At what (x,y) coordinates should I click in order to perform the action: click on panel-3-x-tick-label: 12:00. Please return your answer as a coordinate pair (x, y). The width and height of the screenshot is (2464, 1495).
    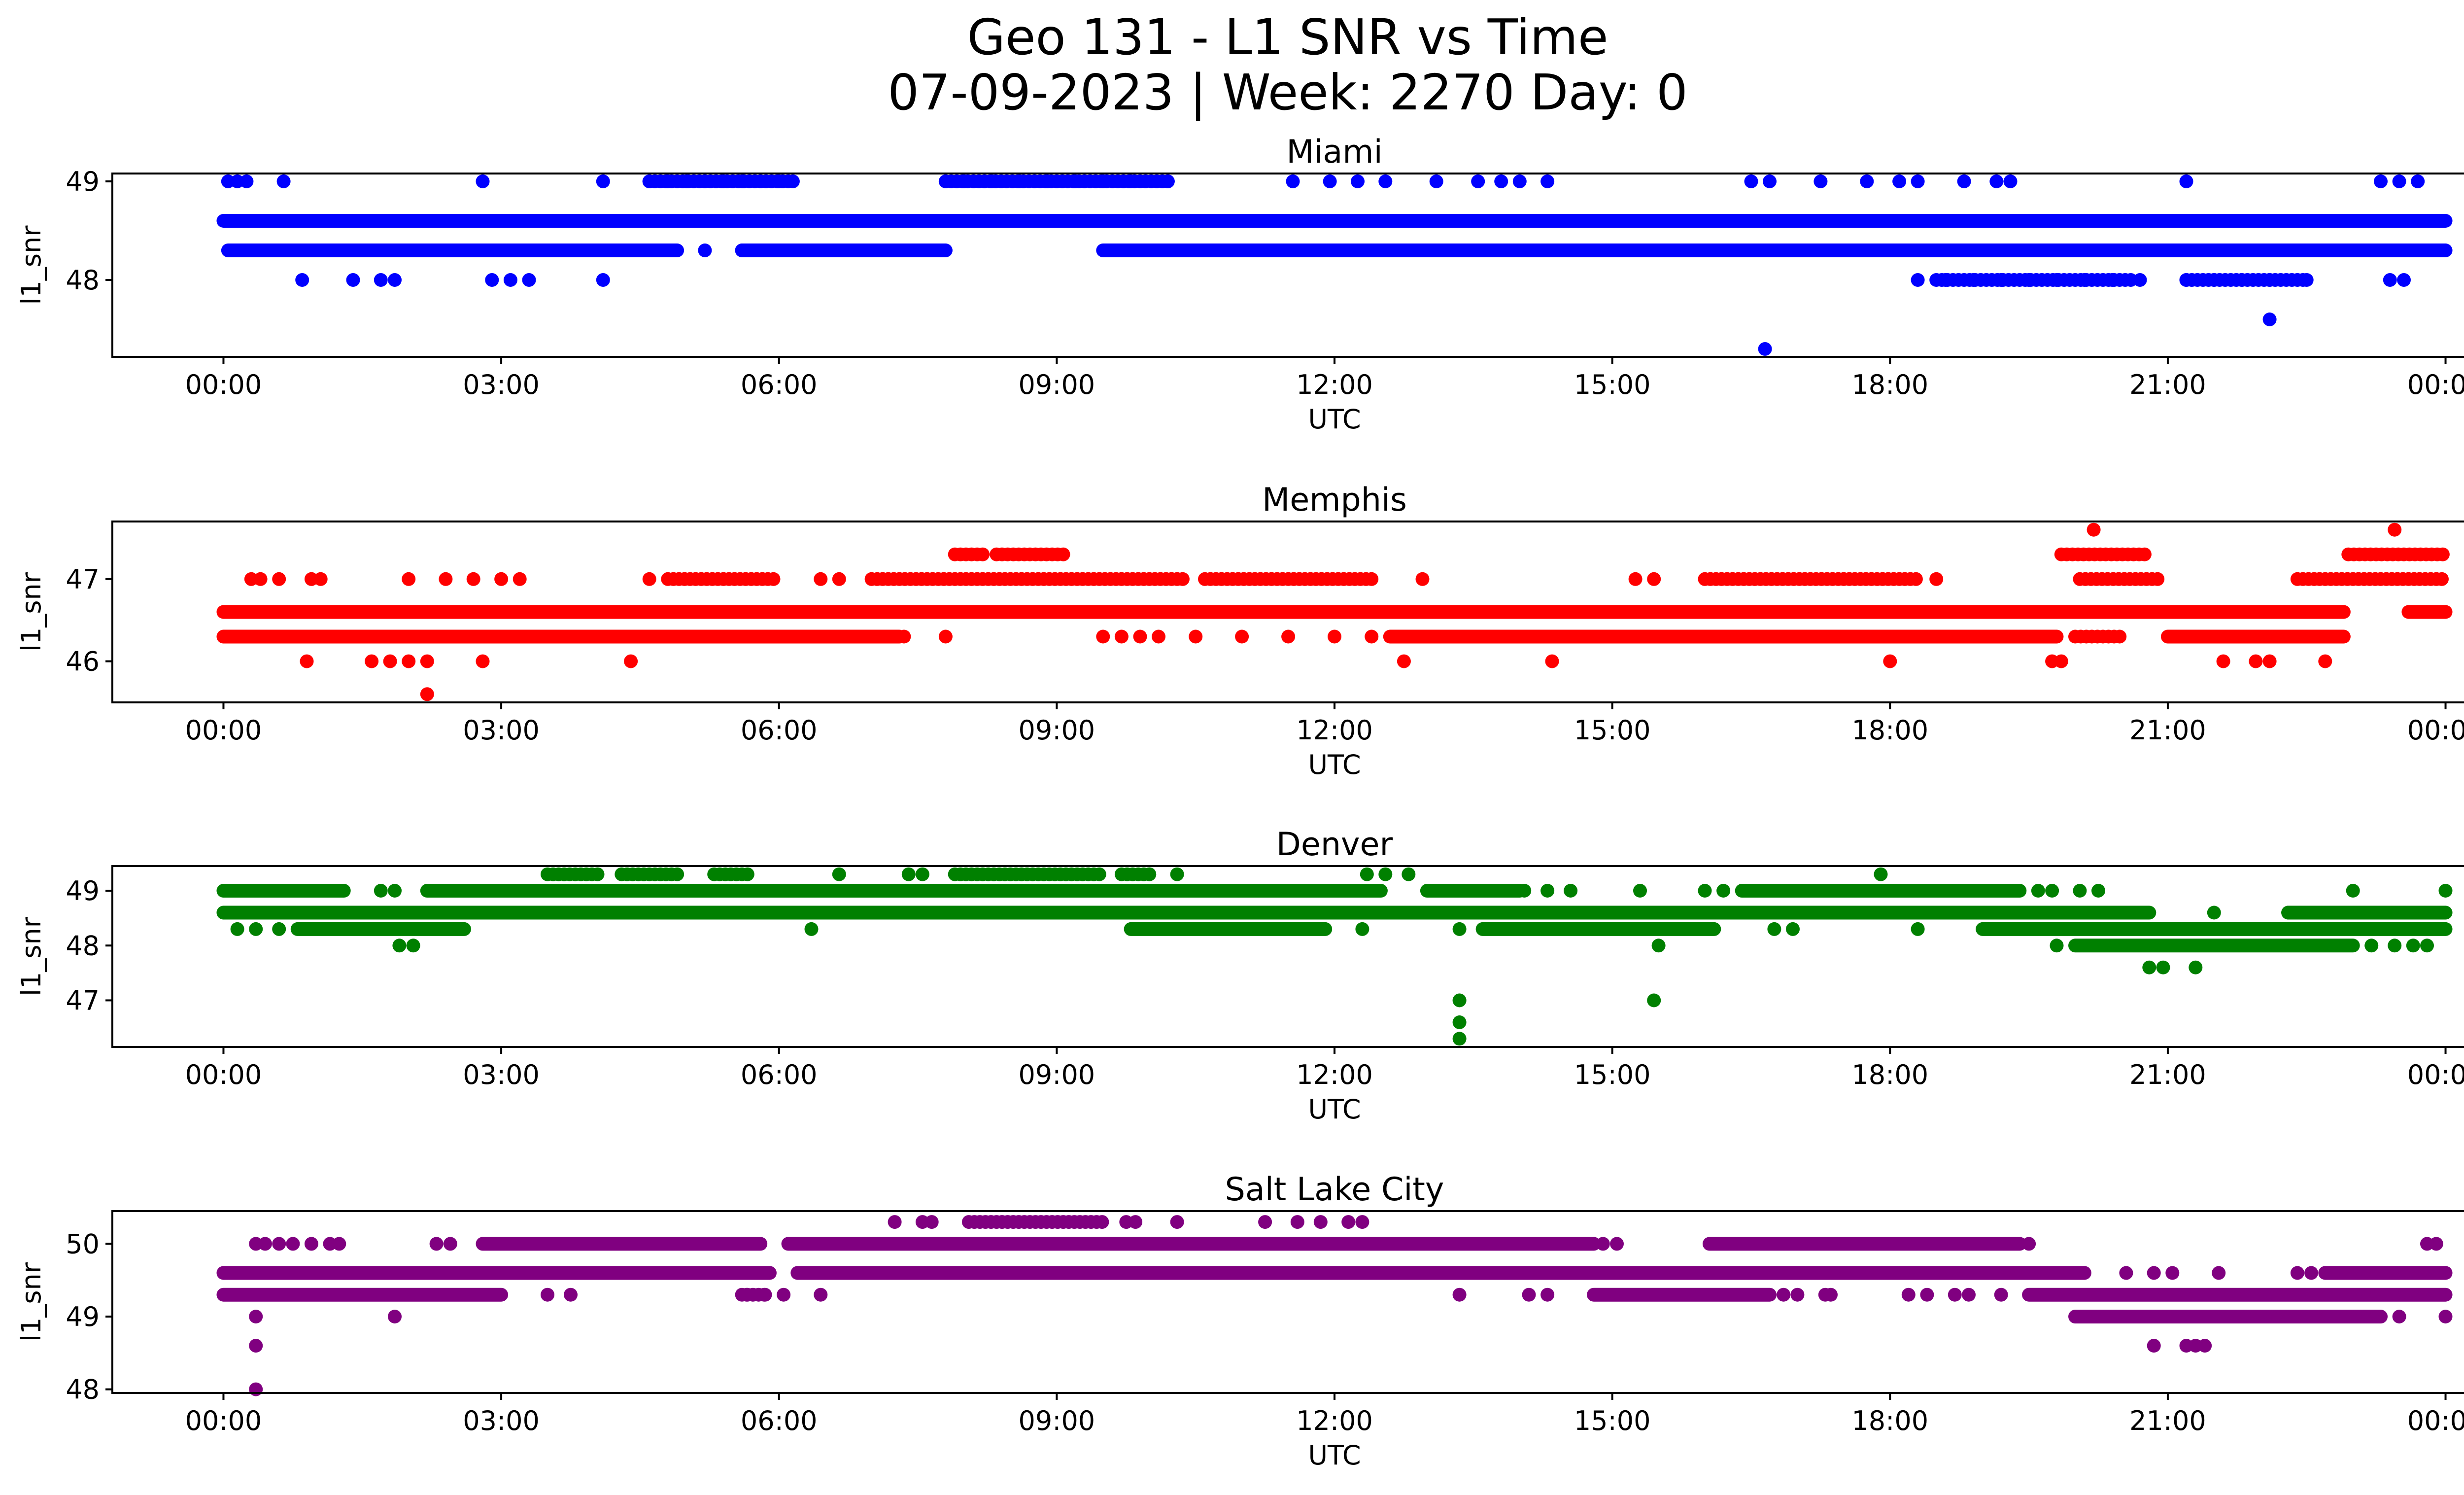
    Looking at the image, I should click on (1334, 1074).